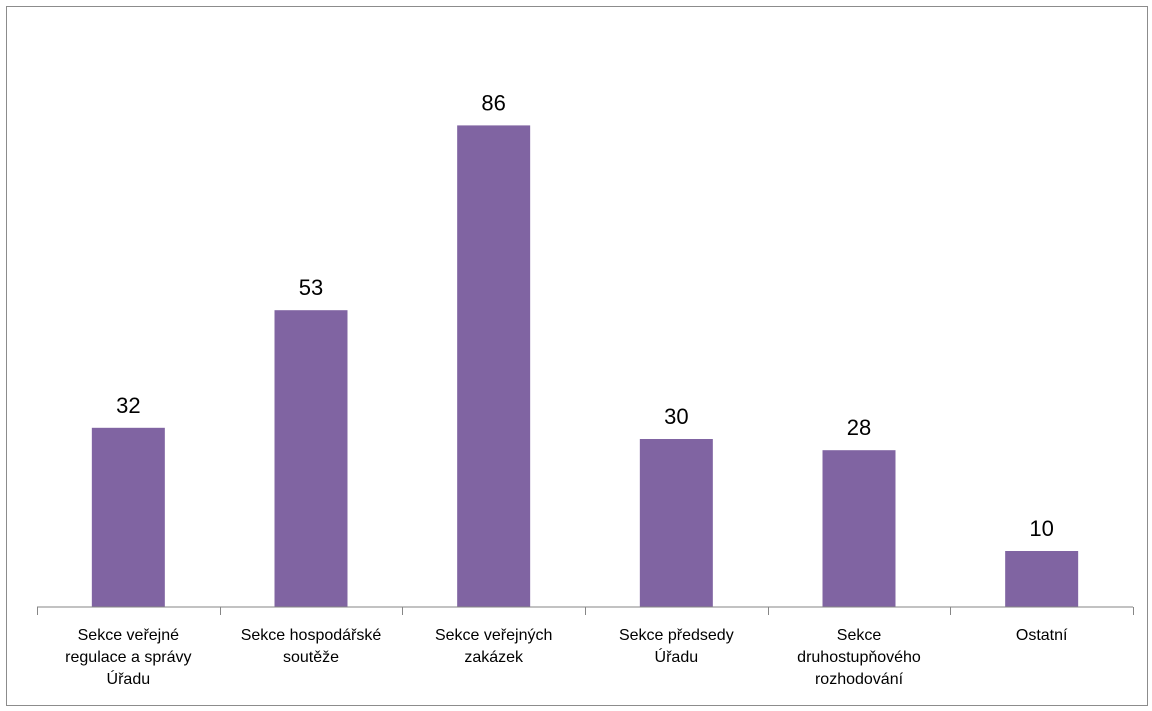 Image resolution: width=1152 pixels, height=711 pixels. What do you see at coordinates (128, 405) in the screenshot?
I see `data-label: 32` at bounding box center [128, 405].